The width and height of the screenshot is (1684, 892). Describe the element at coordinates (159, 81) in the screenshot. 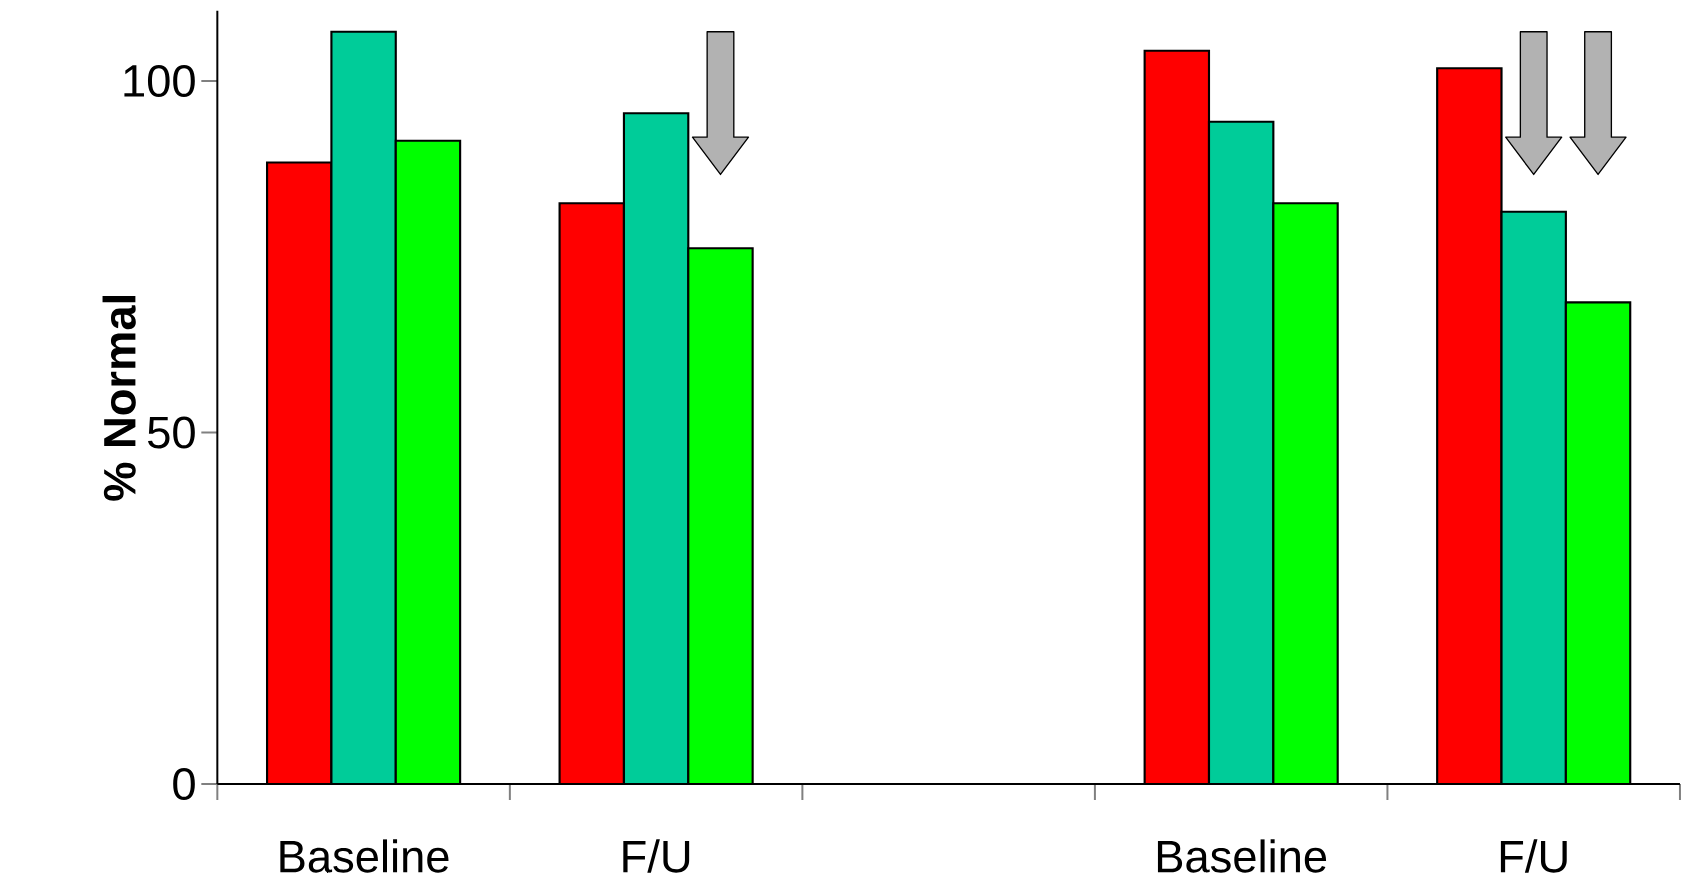

I see `y-tick-label: 100` at that location.